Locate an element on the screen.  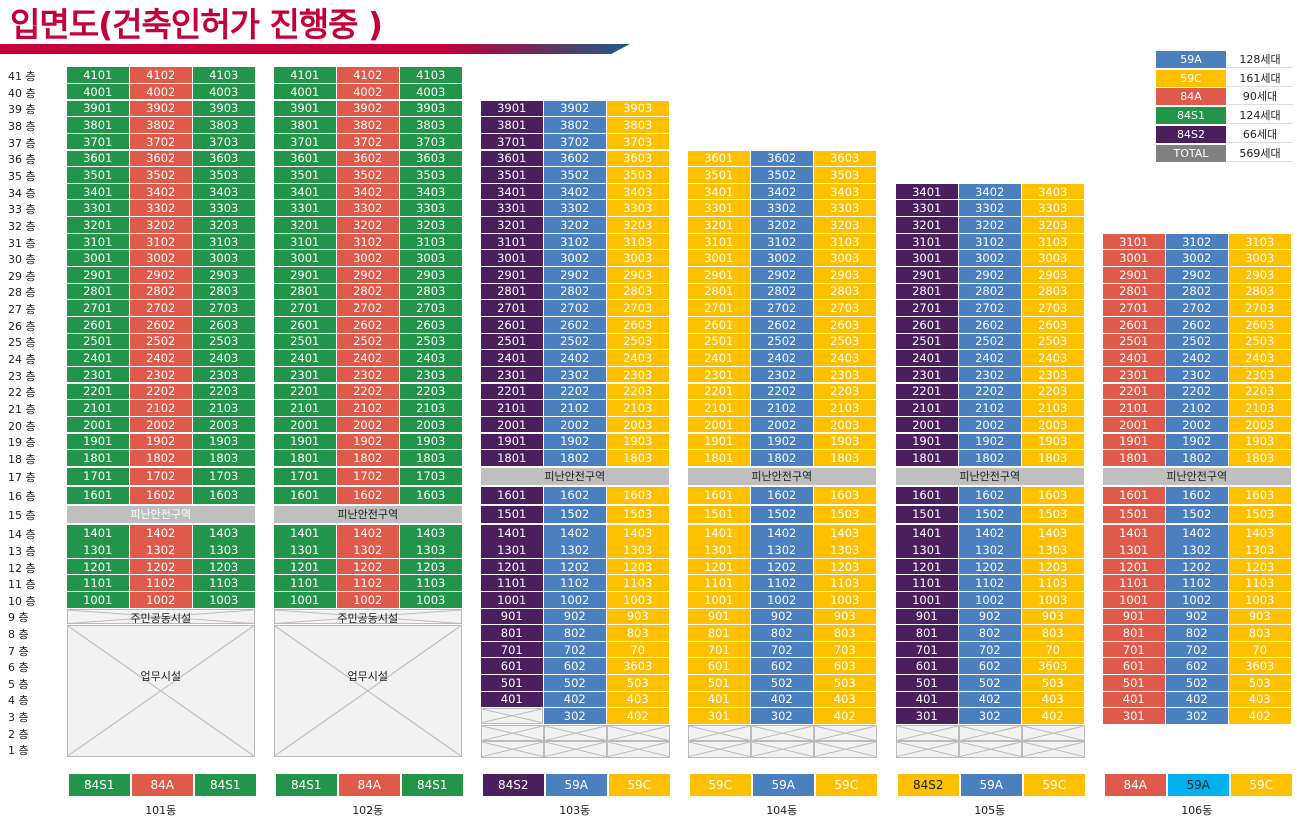
unit-cell: 2303 is located at coordinates (1260, 374).